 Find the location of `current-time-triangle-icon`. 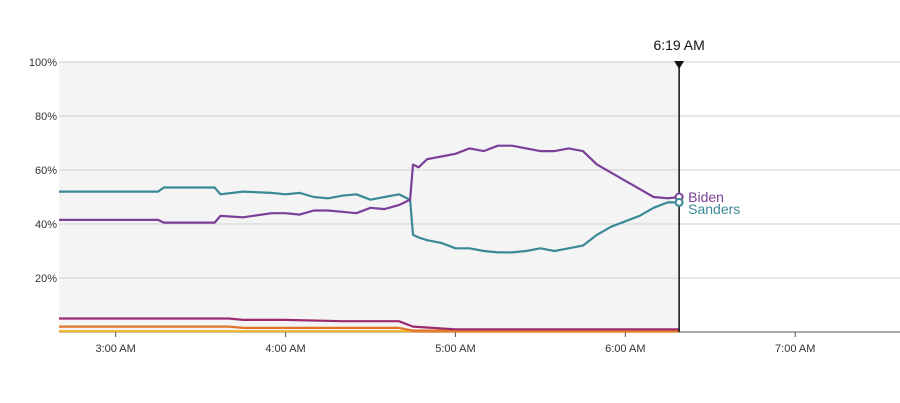

current-time-triangle-icon is located at coordinates (679, 65).